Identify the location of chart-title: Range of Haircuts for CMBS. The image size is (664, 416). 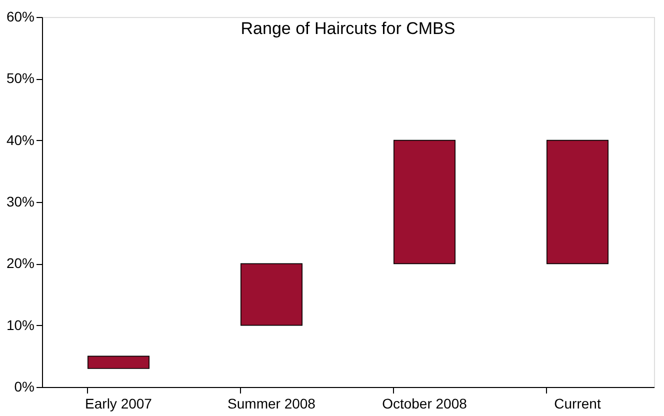
(348, 28).